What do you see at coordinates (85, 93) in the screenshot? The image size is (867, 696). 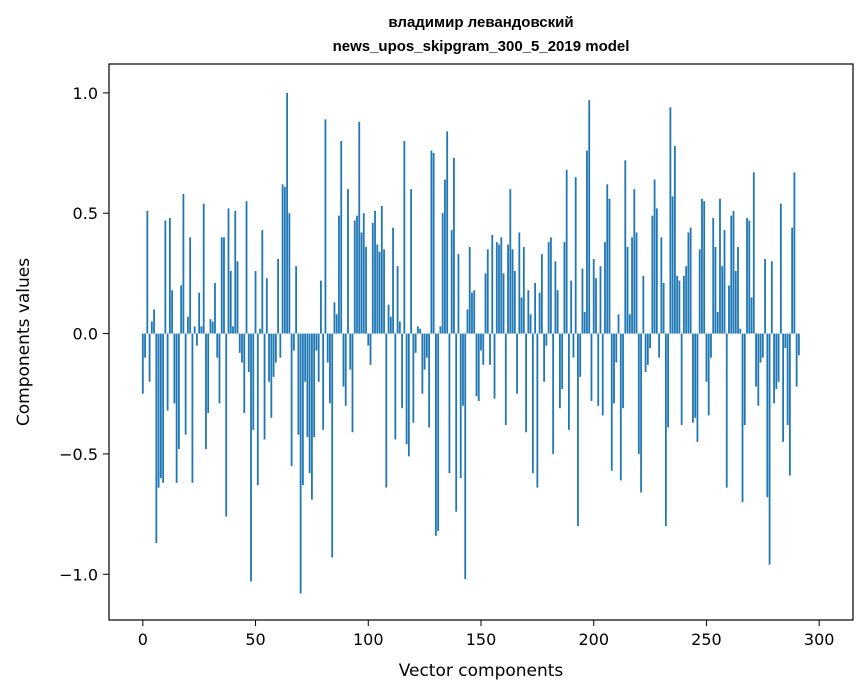 I see `y-tick-label: 1.0` at bounding box center [85, 93].